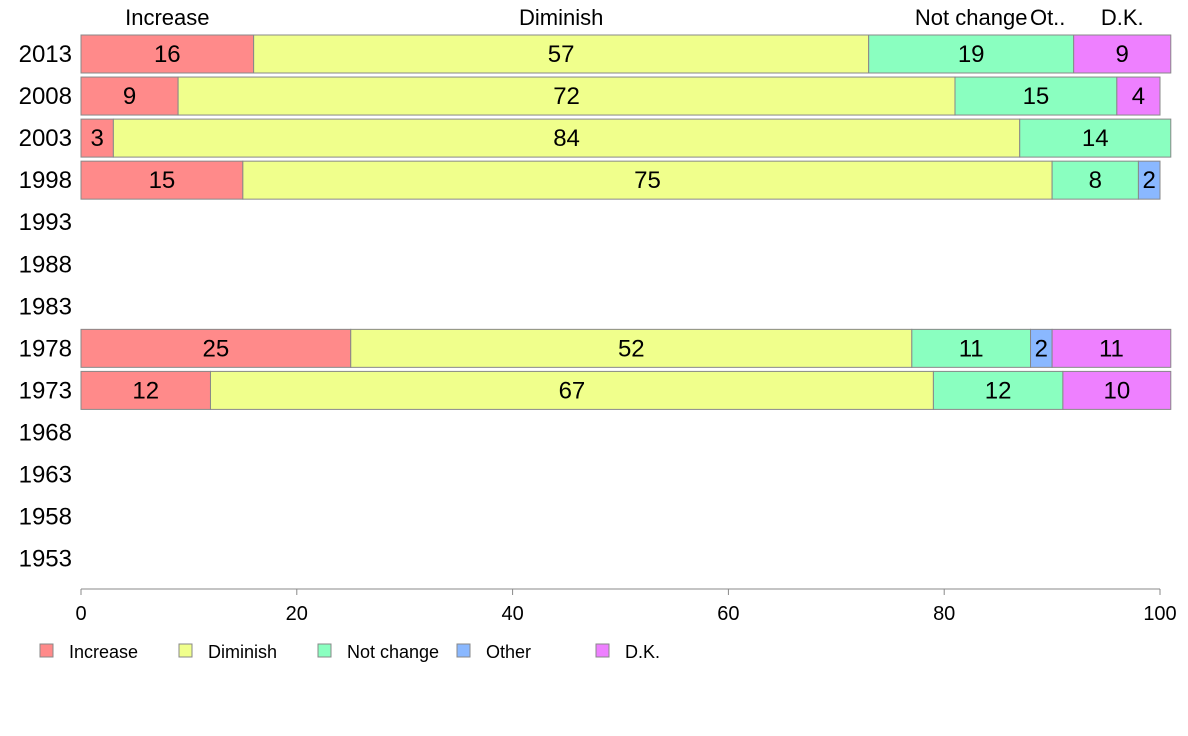 The image size is (1188, 736). What do you see at coordinates (45, 475) in the screenshot?
I see `y-label-1963: 1963` at bounding box center [45, 475].